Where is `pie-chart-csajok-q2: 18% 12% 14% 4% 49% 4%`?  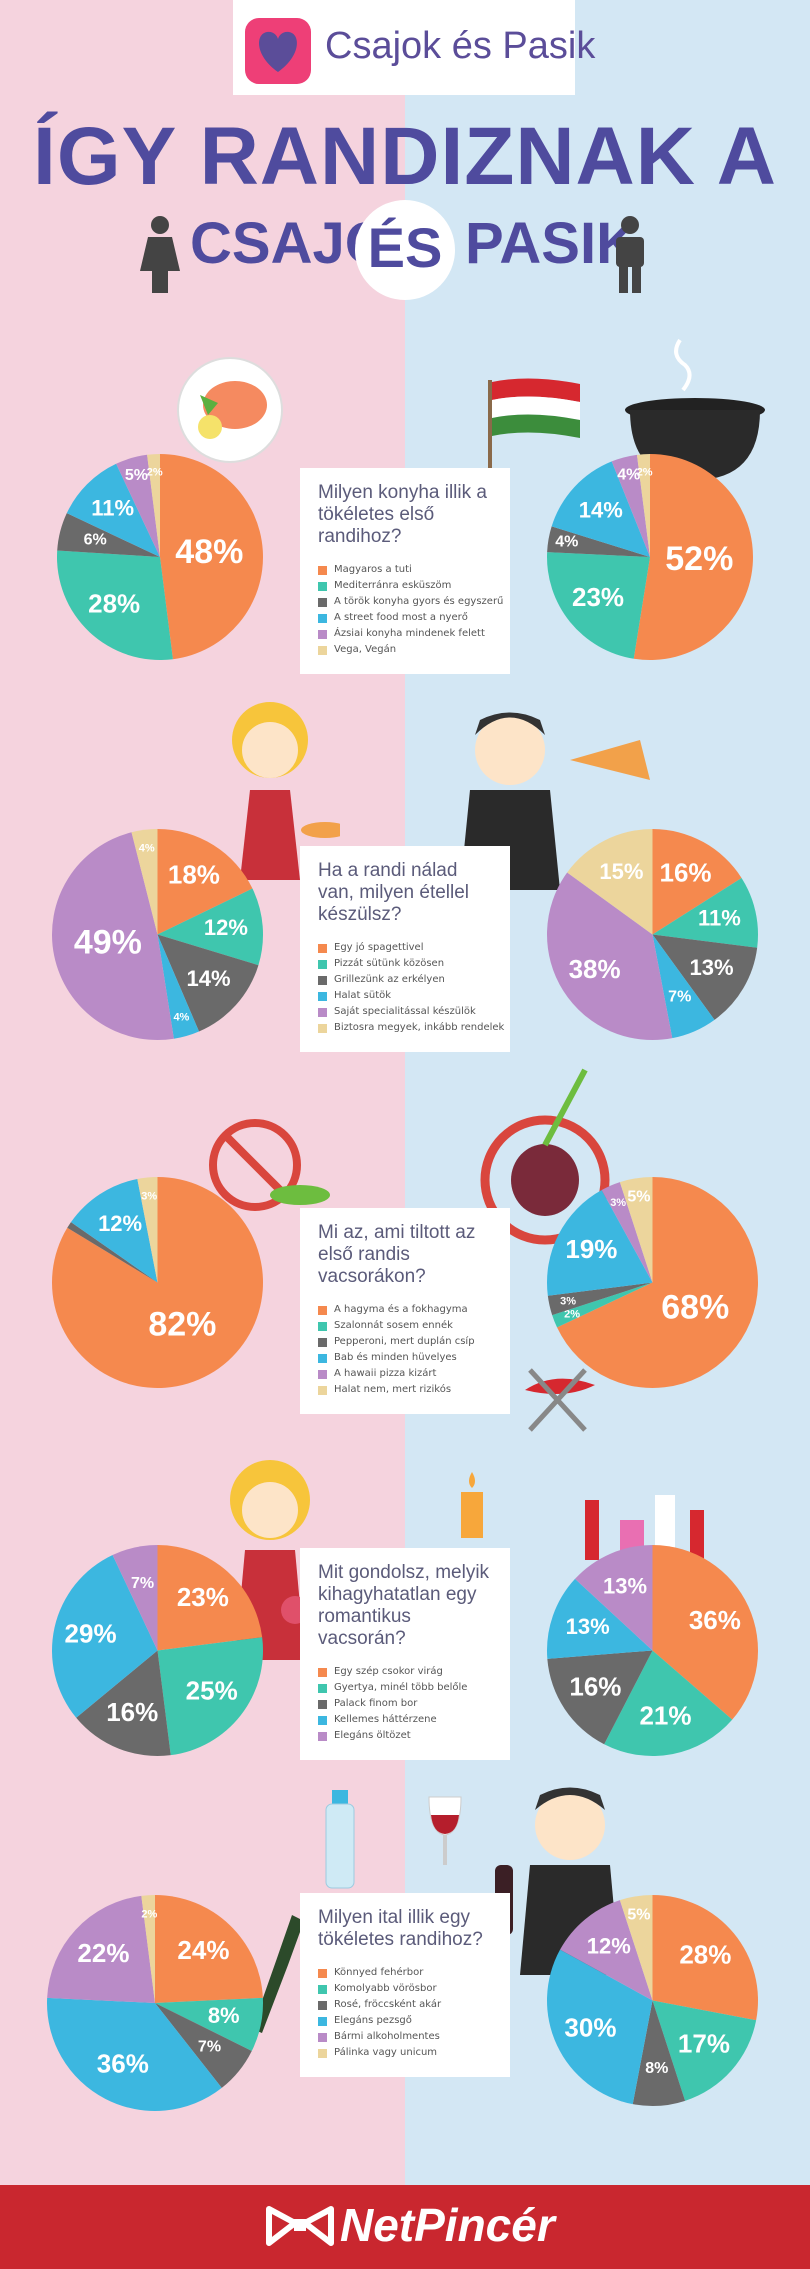 pie-chart-csajok-q2: 18% 12% 14% 4% 49% 4% is located at coordinates (157, 934).